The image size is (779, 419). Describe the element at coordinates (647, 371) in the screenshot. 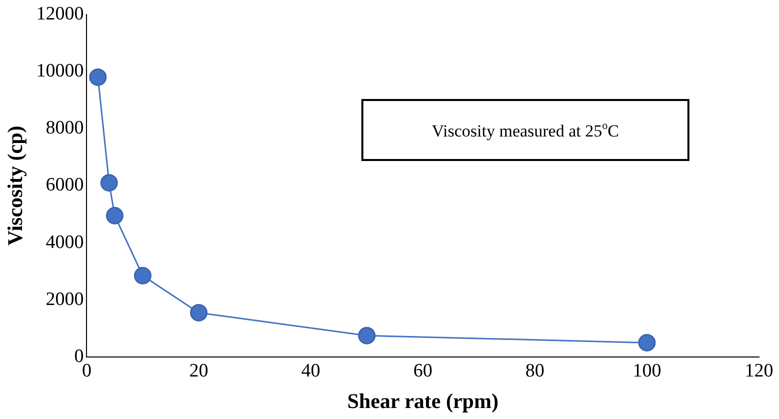

I see `x-tick-label: 100` at that location.